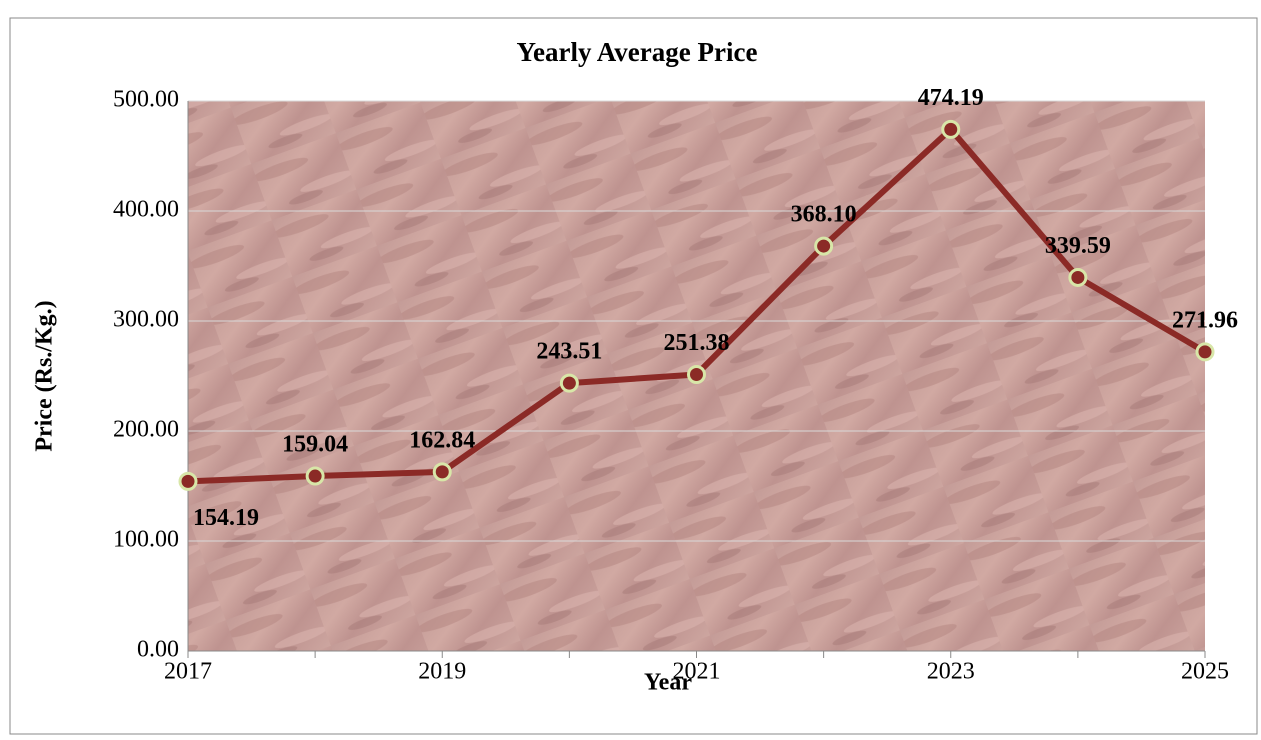  I want to click on x-tick-label: 2019, so click(442, 672).